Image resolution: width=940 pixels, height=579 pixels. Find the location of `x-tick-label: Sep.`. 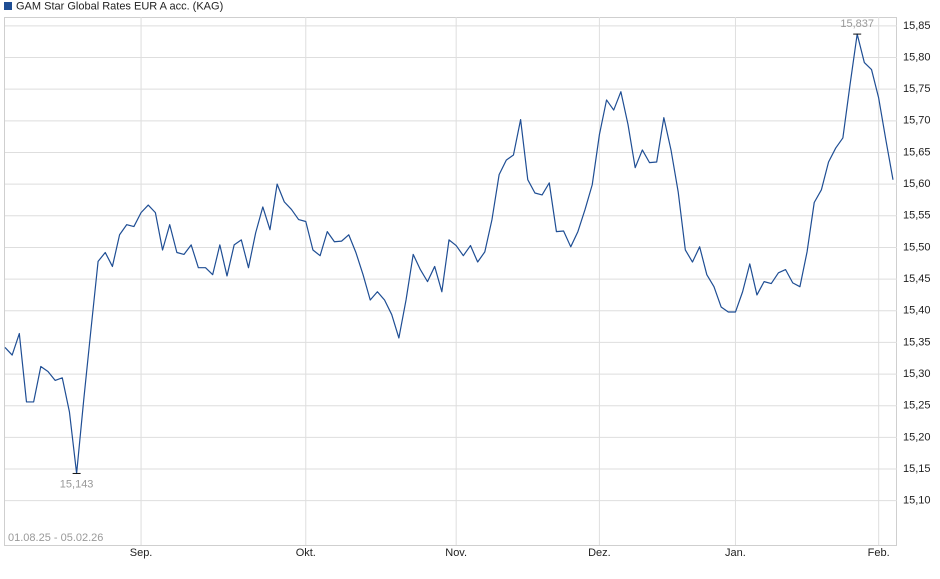

x-tick-label: Sep. is located at coordinates (141, 553).